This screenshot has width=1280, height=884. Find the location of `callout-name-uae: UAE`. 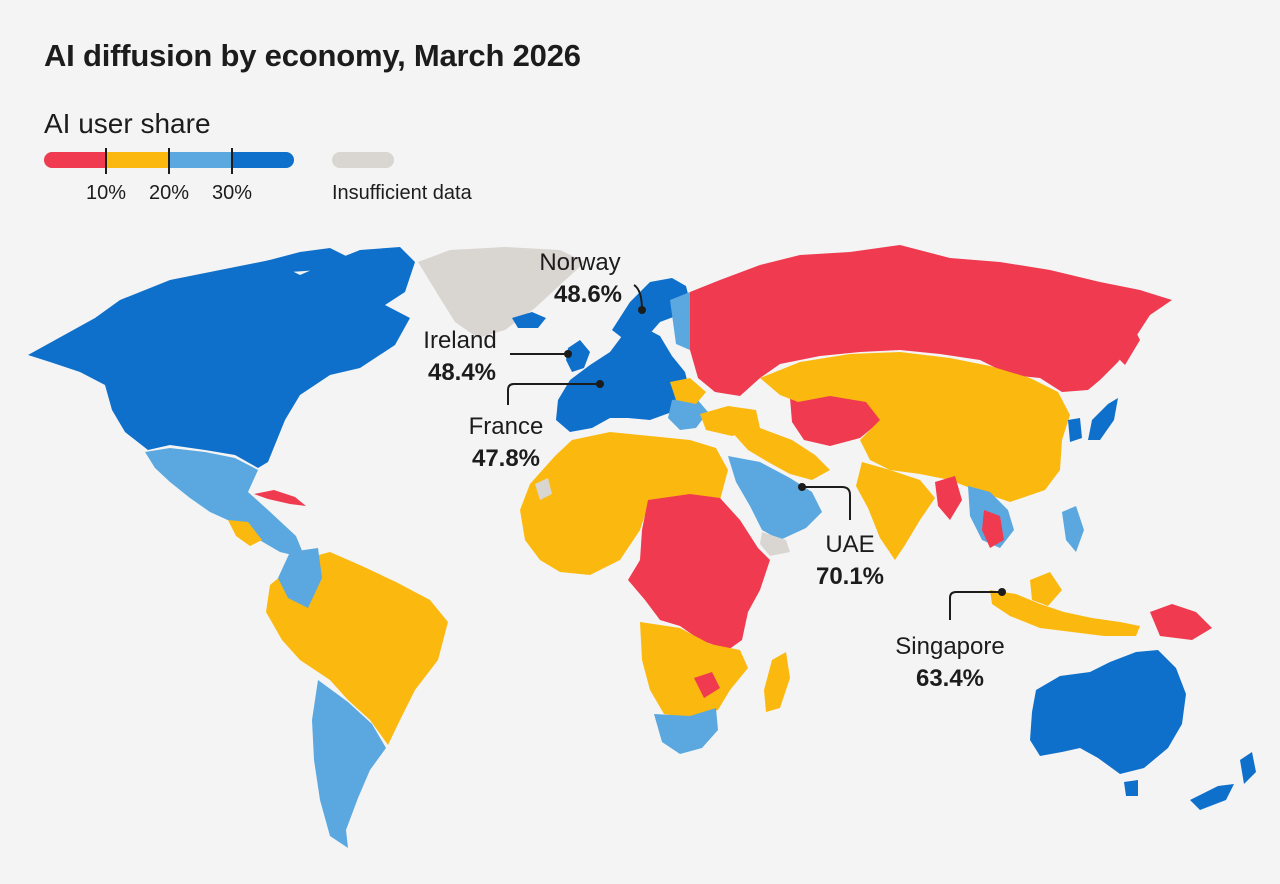

callout-name-uae: UAE is located at coordinates (849, 544).